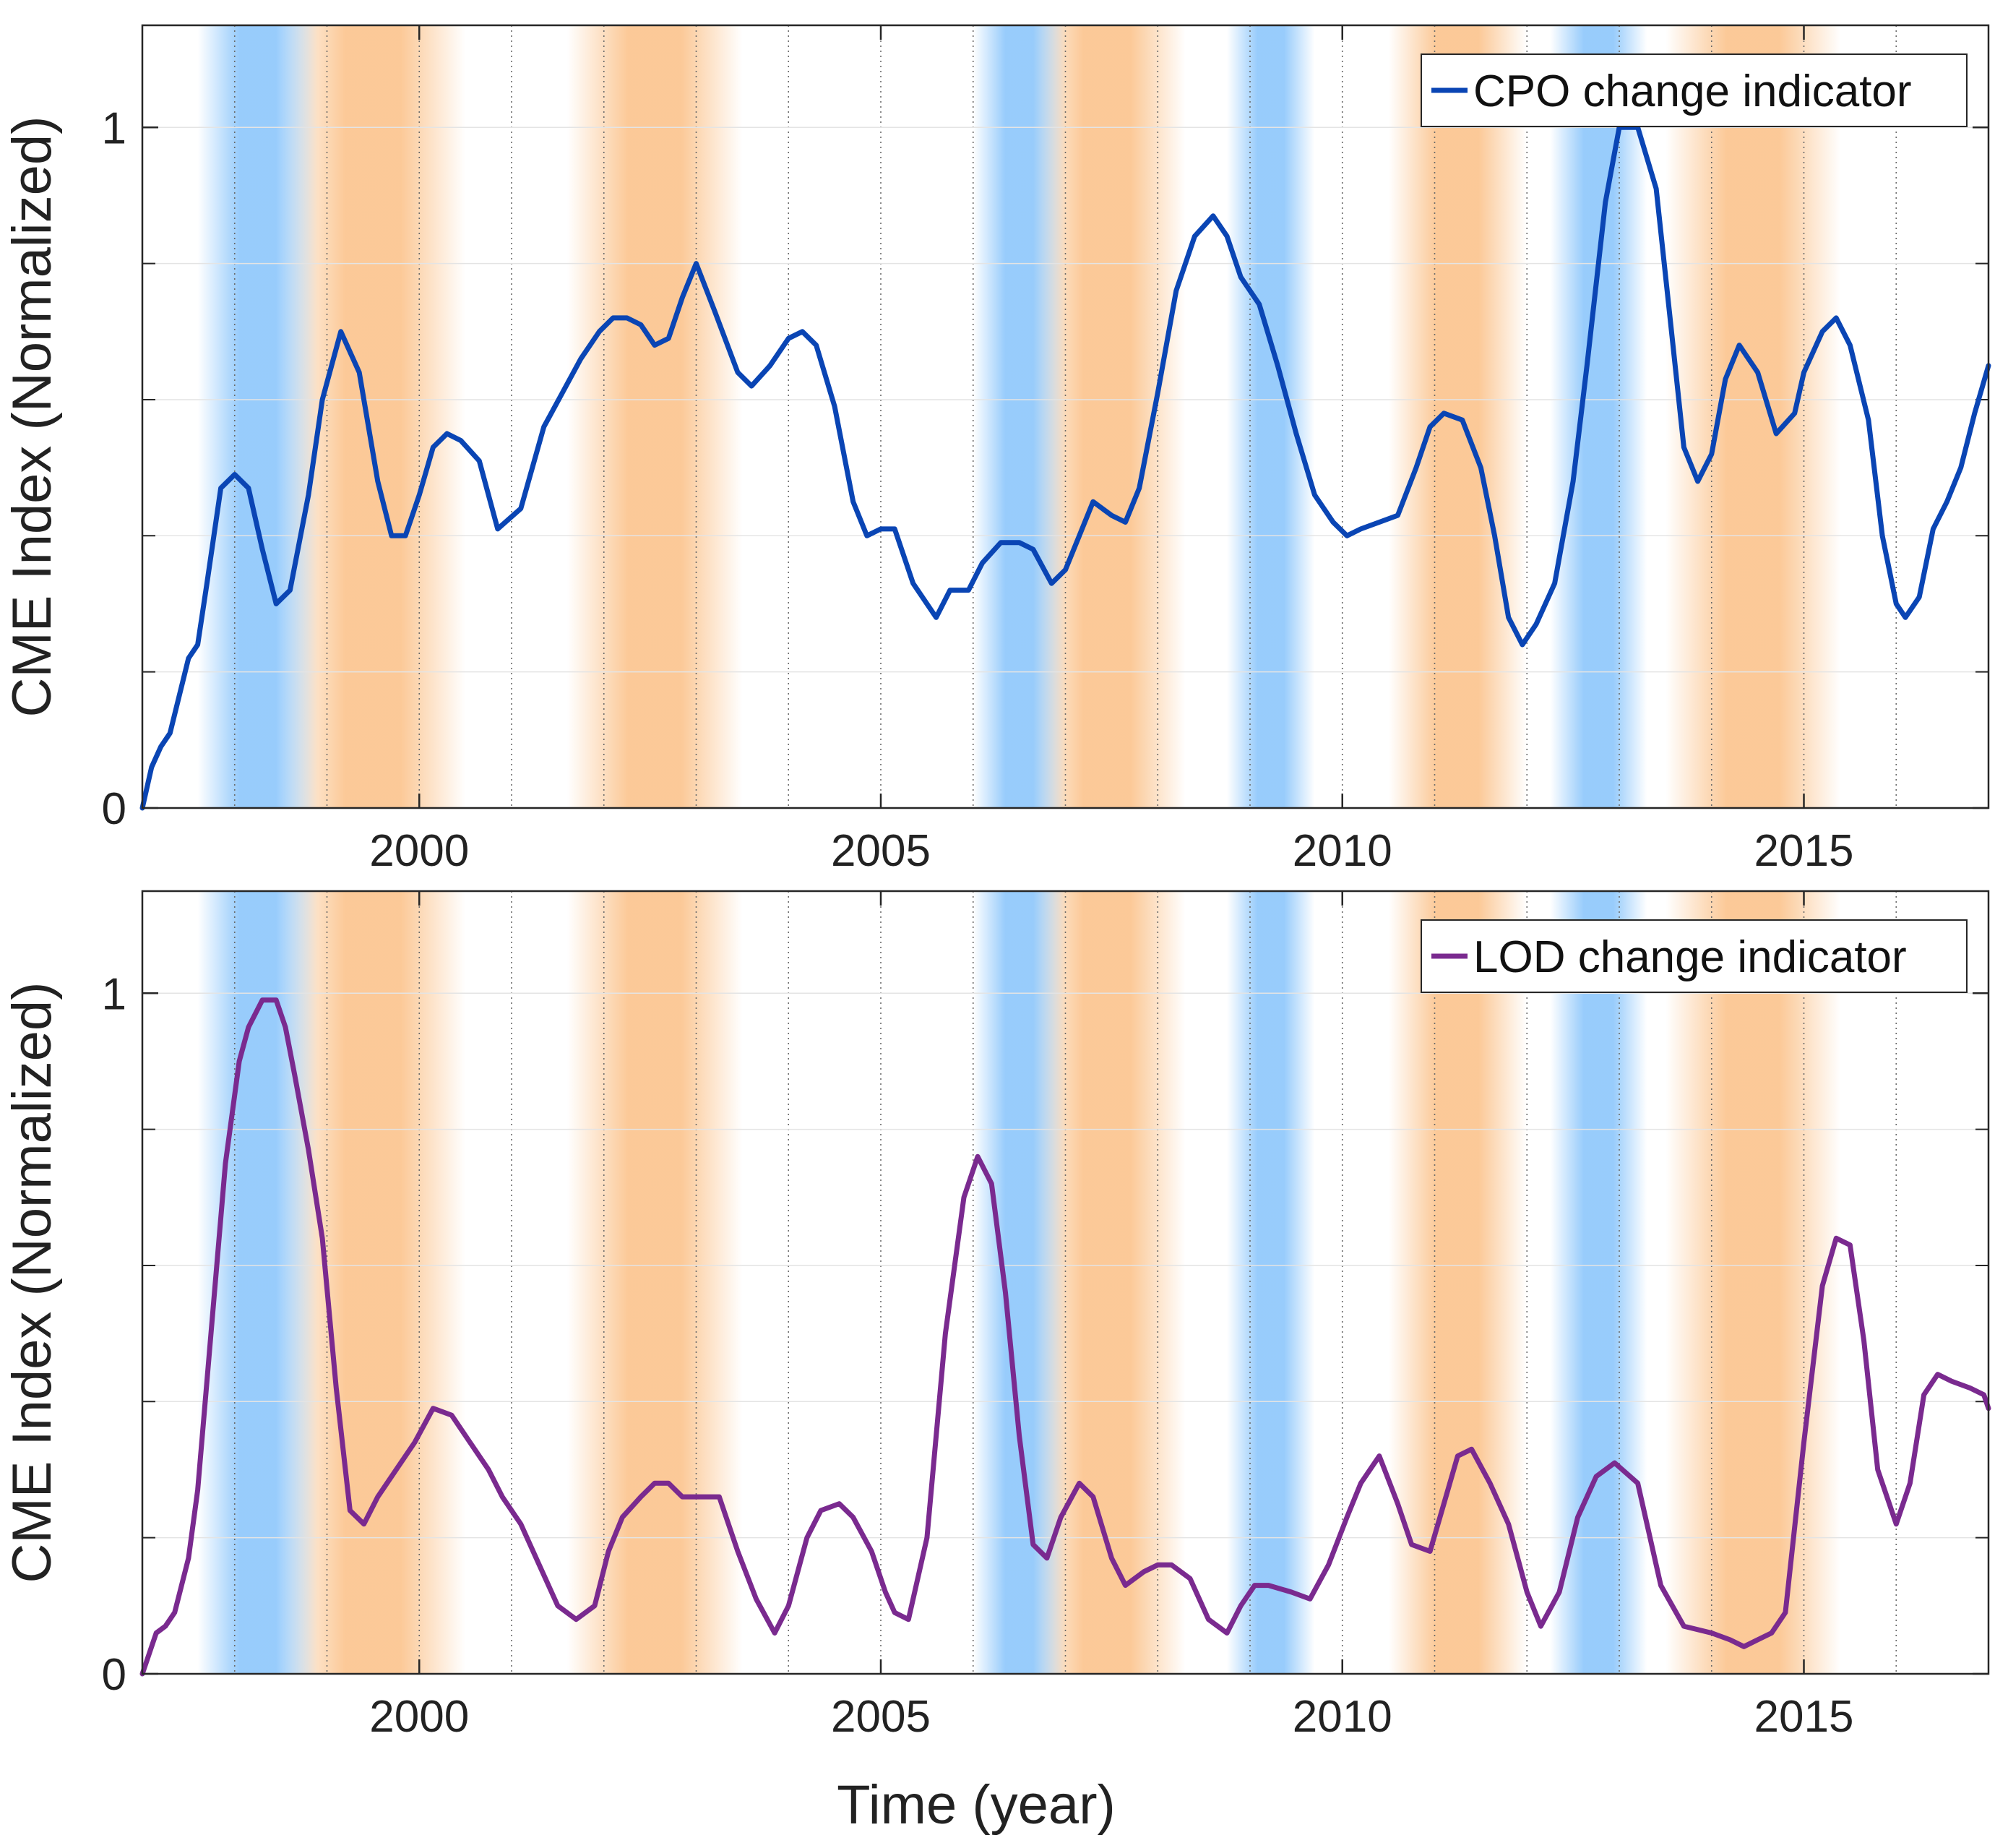 Image resolution: width=2008 pixels, height=1848 pixels. I want to click on legend-label: CPO change indicator, so click(1692, 91).